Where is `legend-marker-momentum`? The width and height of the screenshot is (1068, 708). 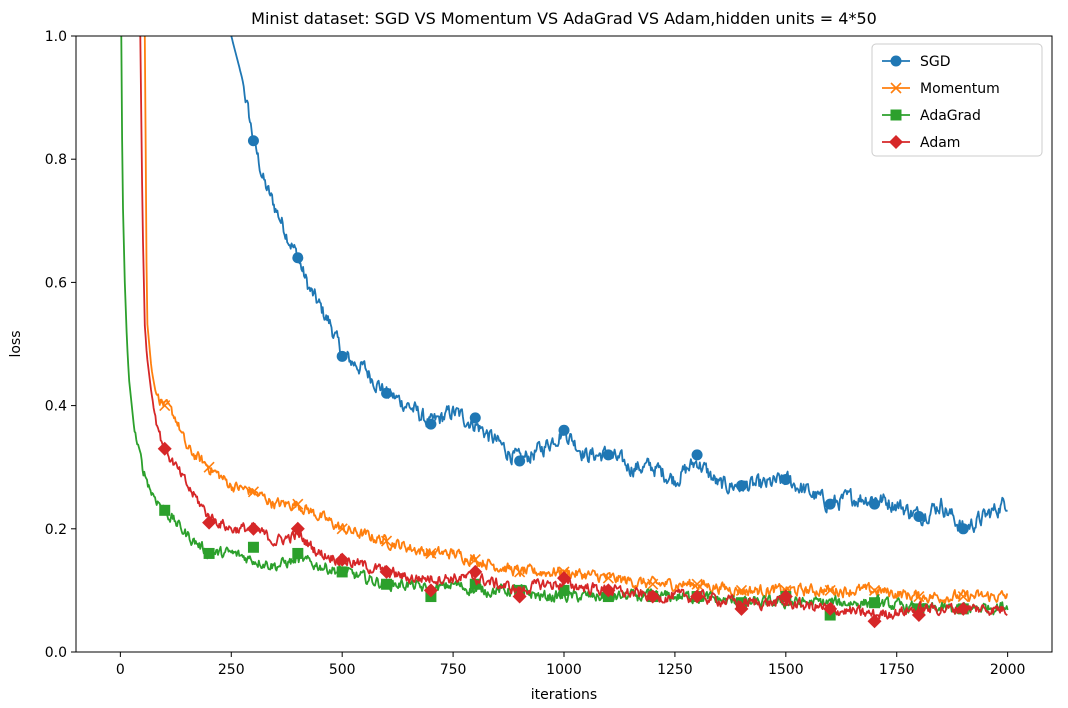 legend-marker-momentum is located at coordinates (896, 88).